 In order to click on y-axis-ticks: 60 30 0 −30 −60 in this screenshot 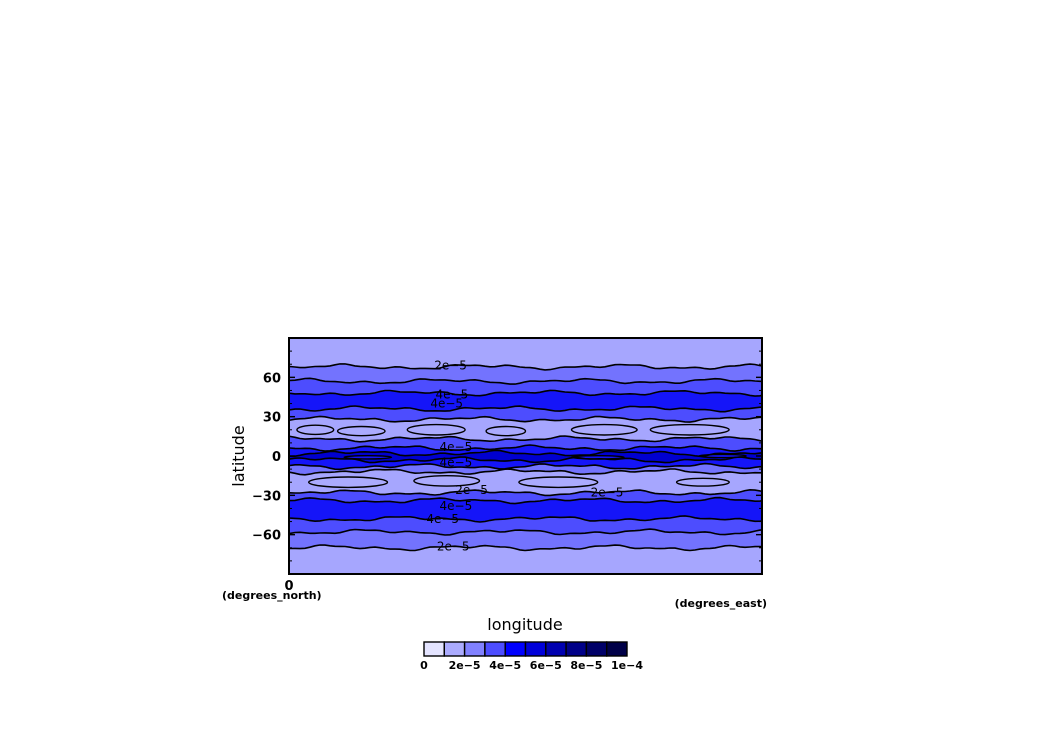, I will do `click(507, 456)`.